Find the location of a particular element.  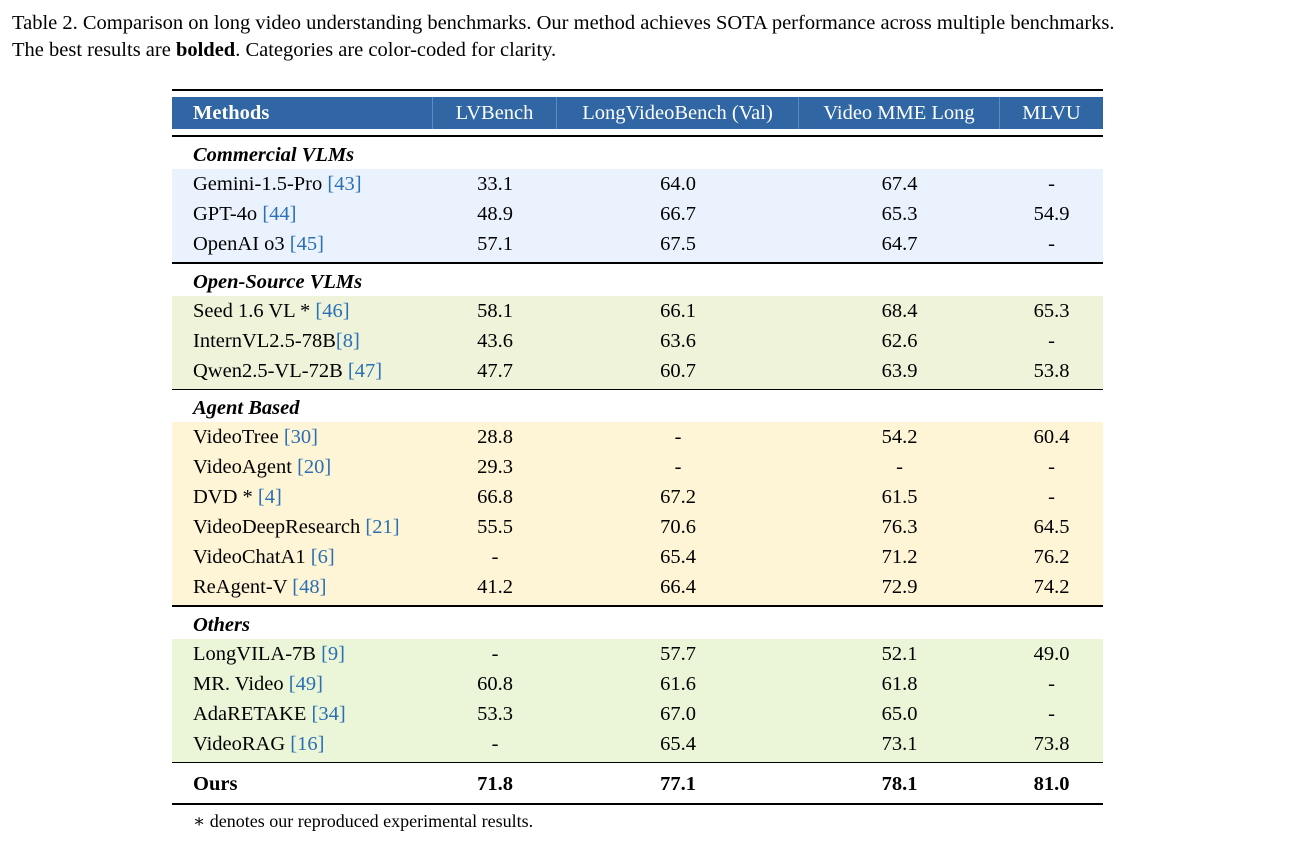

lvbench-value: - is located at coordinates (495, 743).